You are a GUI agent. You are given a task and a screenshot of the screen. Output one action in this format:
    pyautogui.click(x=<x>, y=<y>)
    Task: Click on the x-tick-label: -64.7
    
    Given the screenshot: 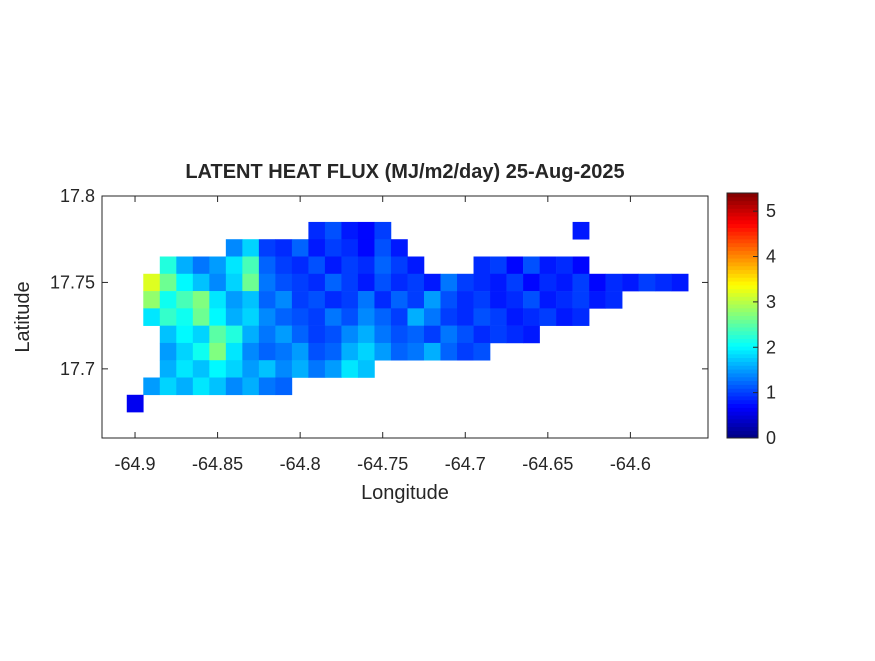 What is the action you would take?
    pyautogui.click(x=465, y=464)
    